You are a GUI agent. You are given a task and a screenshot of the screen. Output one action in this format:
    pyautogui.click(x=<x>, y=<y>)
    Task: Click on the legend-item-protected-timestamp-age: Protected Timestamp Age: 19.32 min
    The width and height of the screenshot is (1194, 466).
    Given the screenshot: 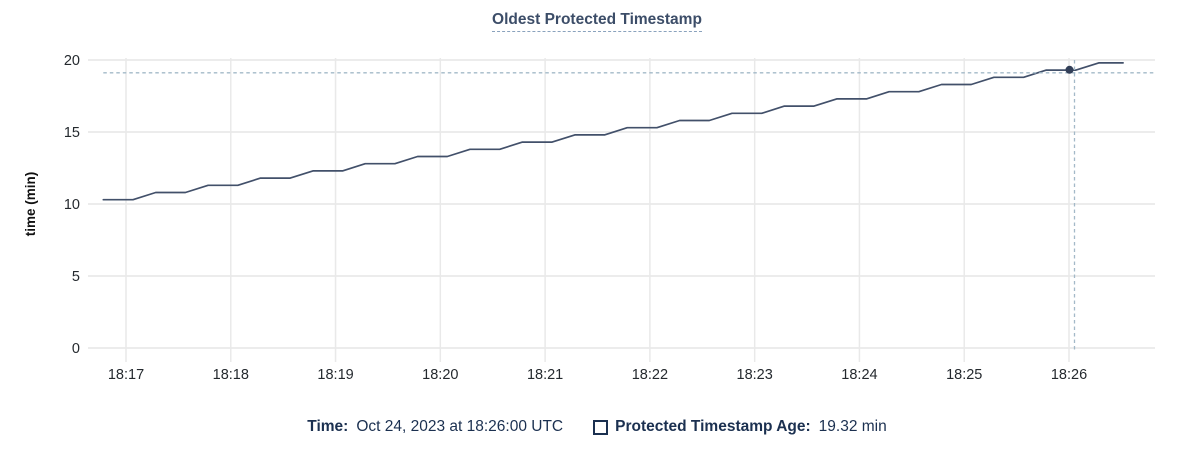 What is the action you would take?
    pyautogui.click(x=740, y=427)
    